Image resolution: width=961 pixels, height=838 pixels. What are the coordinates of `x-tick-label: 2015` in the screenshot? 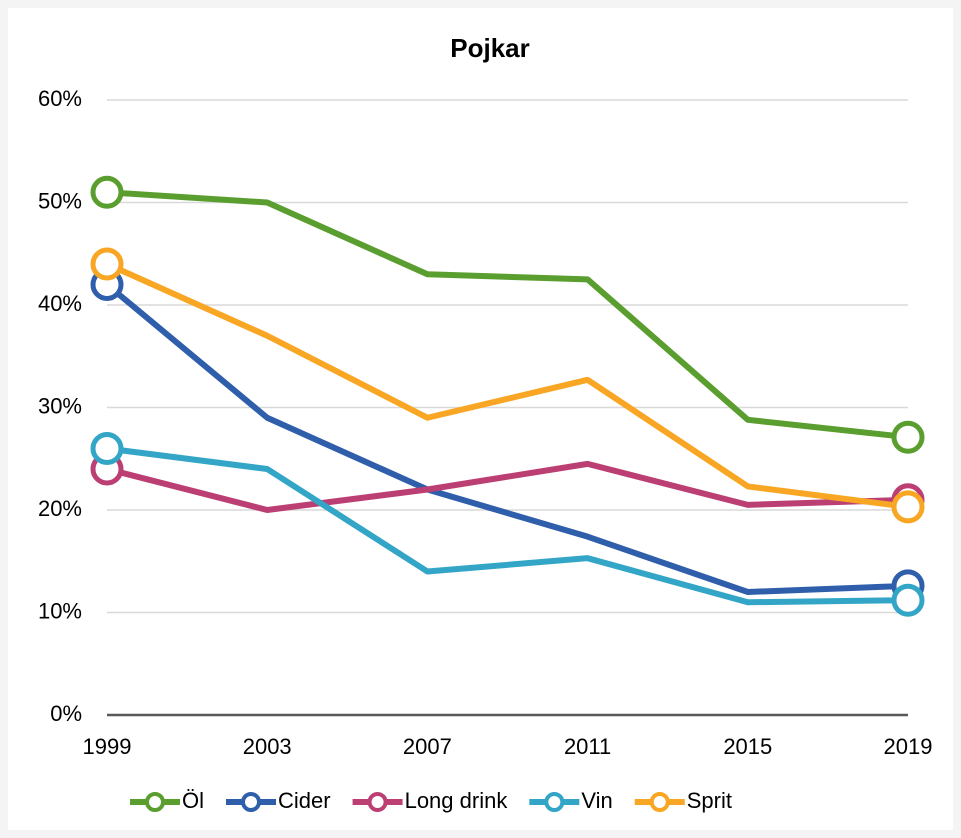 It's located at (747, 746).